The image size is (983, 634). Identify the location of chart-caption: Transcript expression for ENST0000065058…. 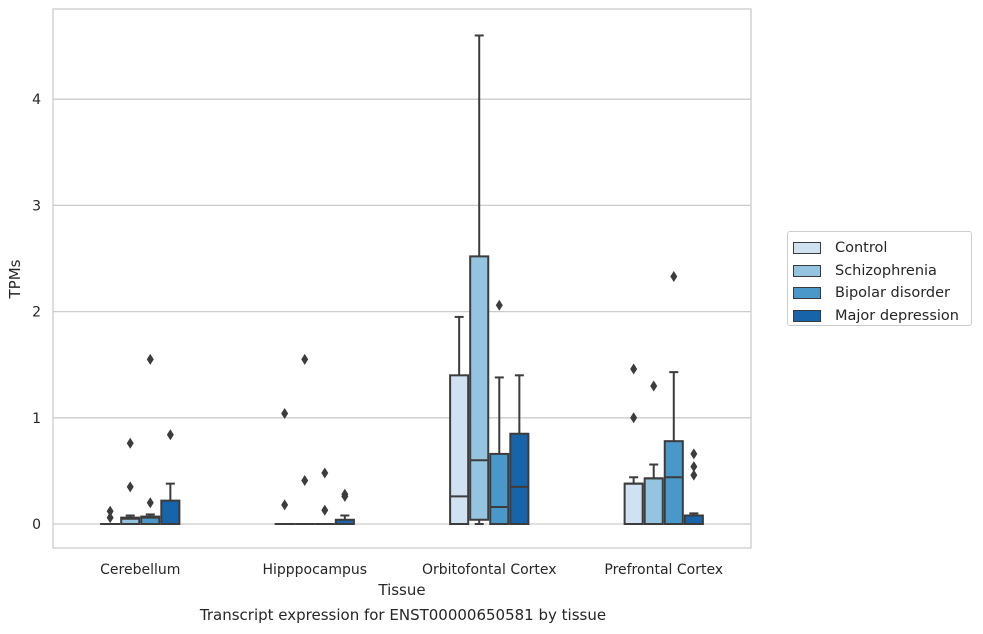
(403, 615).